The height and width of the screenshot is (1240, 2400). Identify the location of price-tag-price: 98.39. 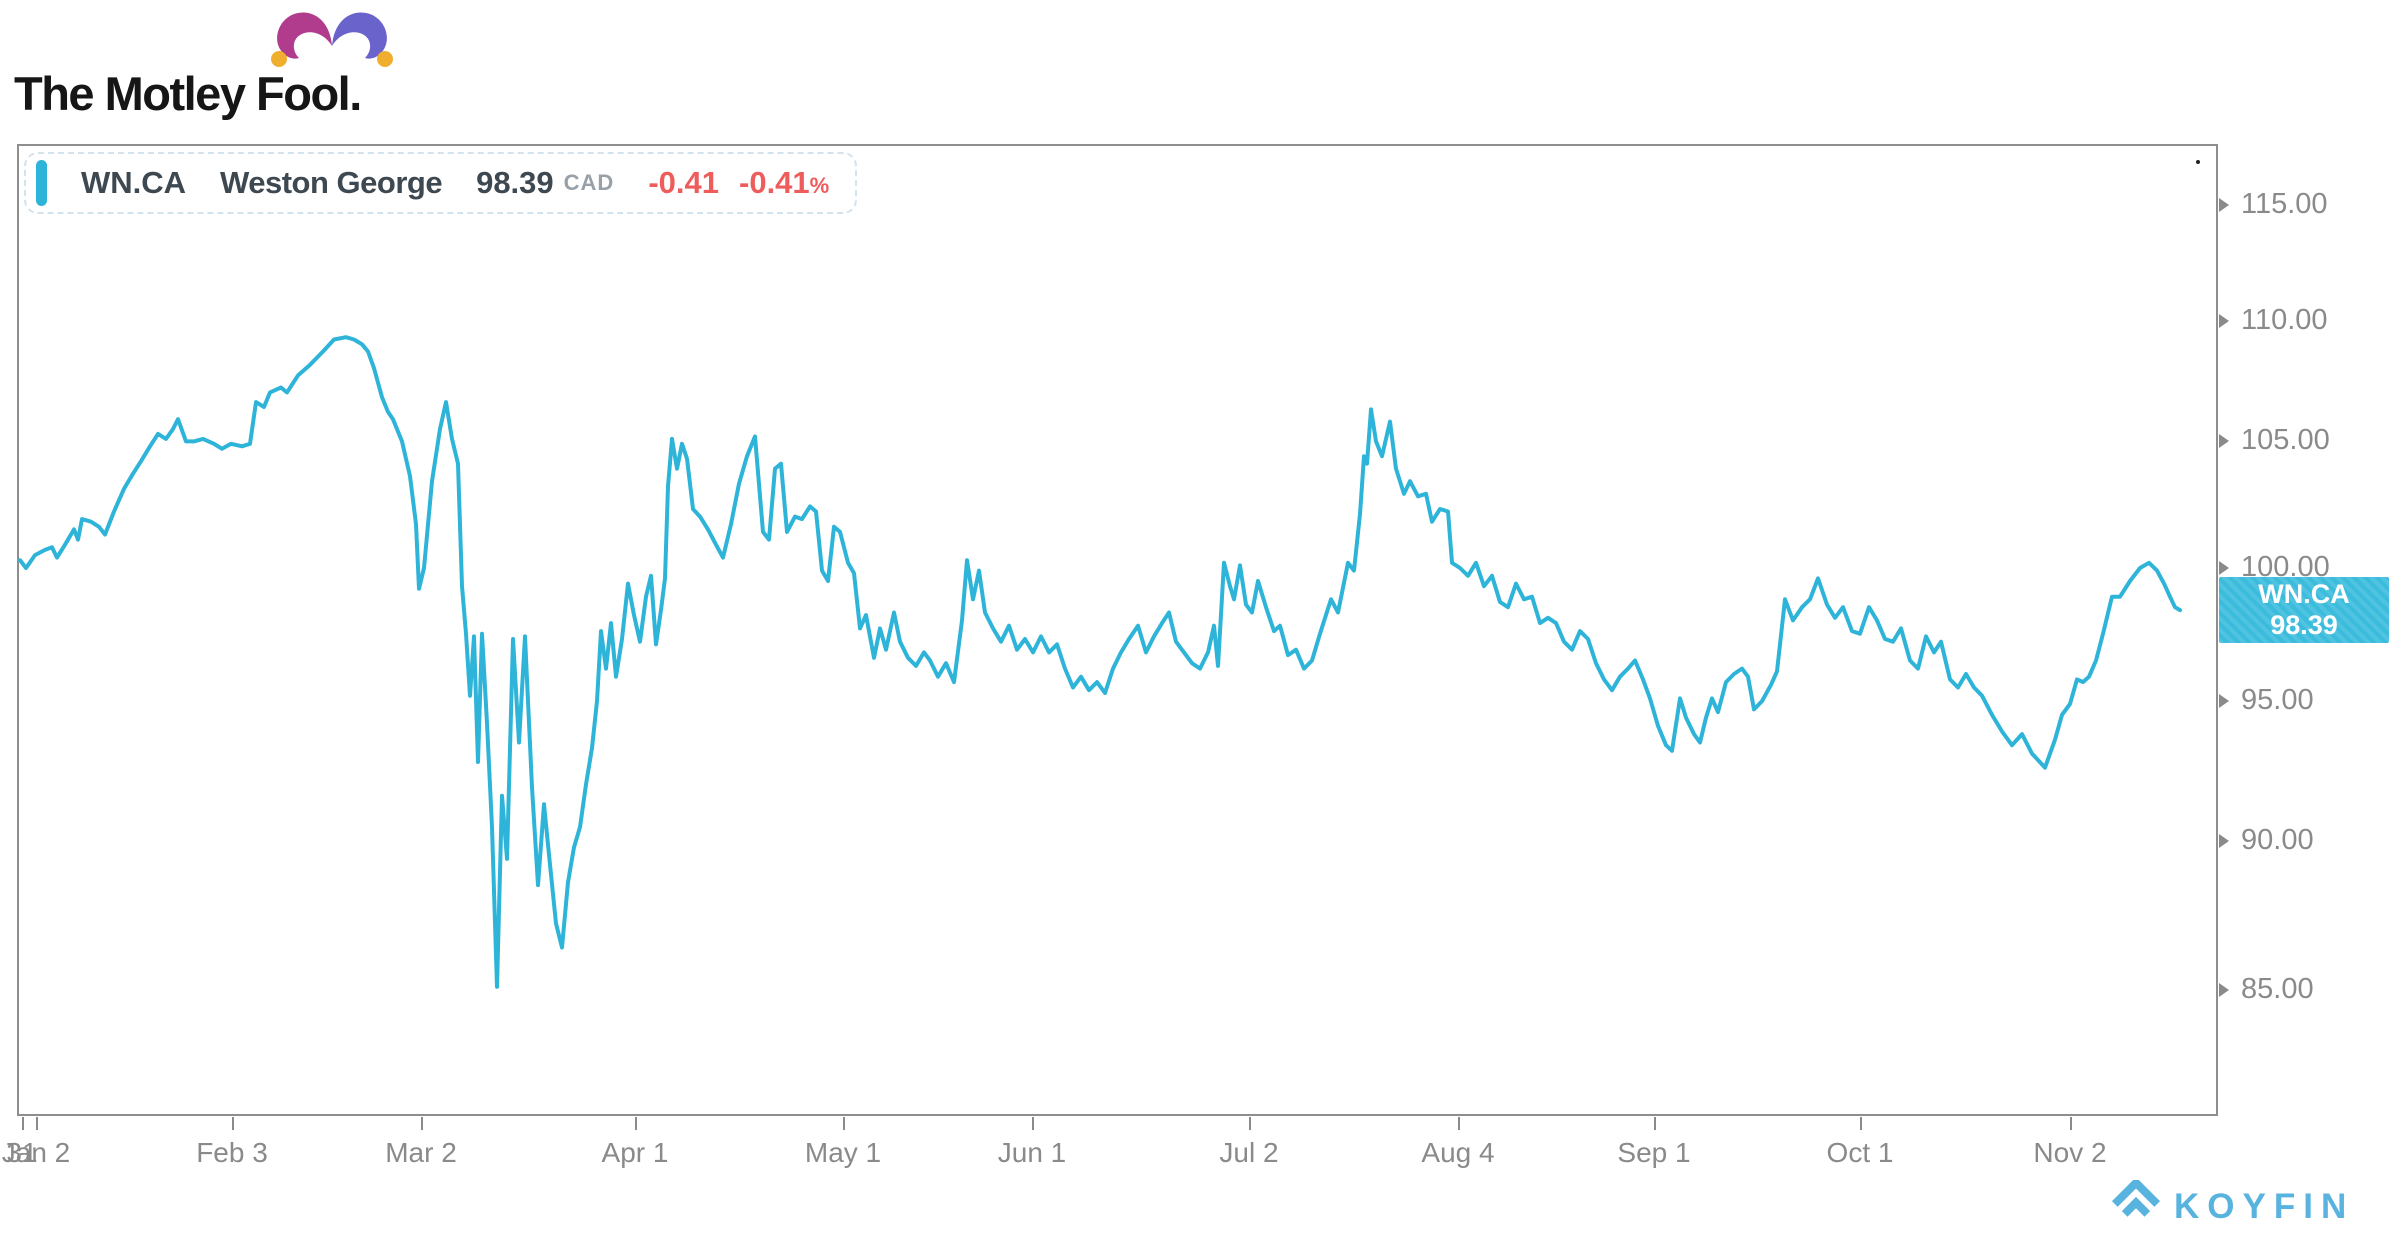
(2304, 625).